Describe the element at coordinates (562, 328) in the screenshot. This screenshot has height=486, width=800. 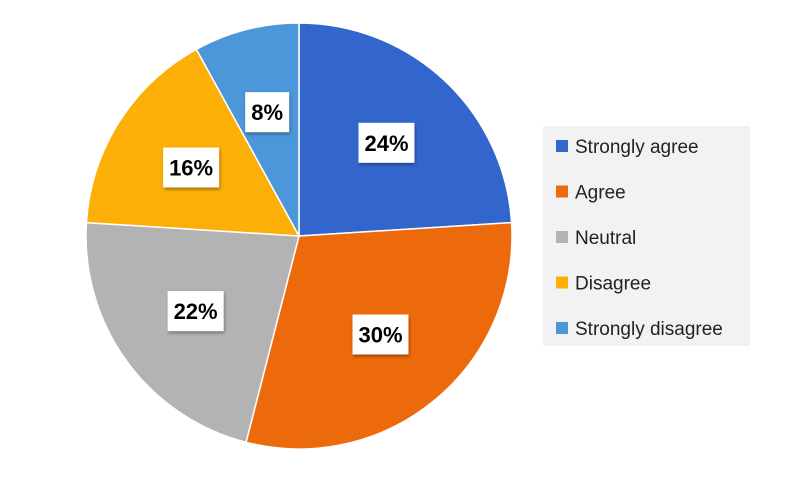
I see `legend-swatch-strongly-disagree` at that location.